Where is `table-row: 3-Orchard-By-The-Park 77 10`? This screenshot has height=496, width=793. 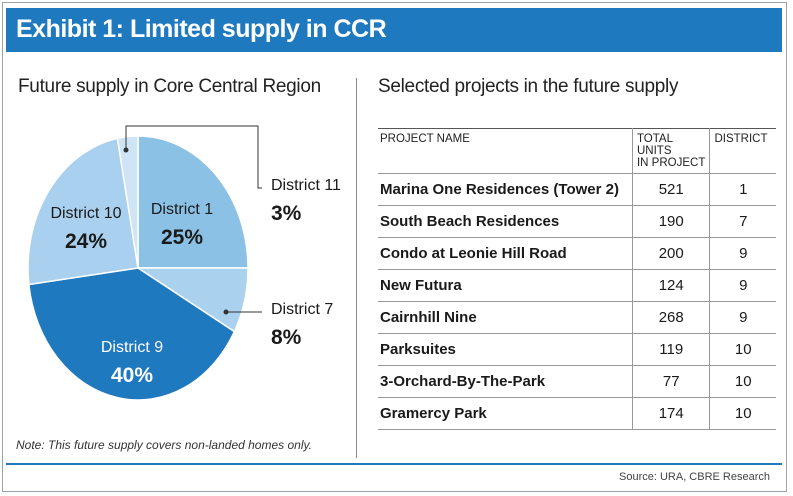 table-row: 3-Orchard-By-The-Park 77 10 is located at coordinates (577, 381).